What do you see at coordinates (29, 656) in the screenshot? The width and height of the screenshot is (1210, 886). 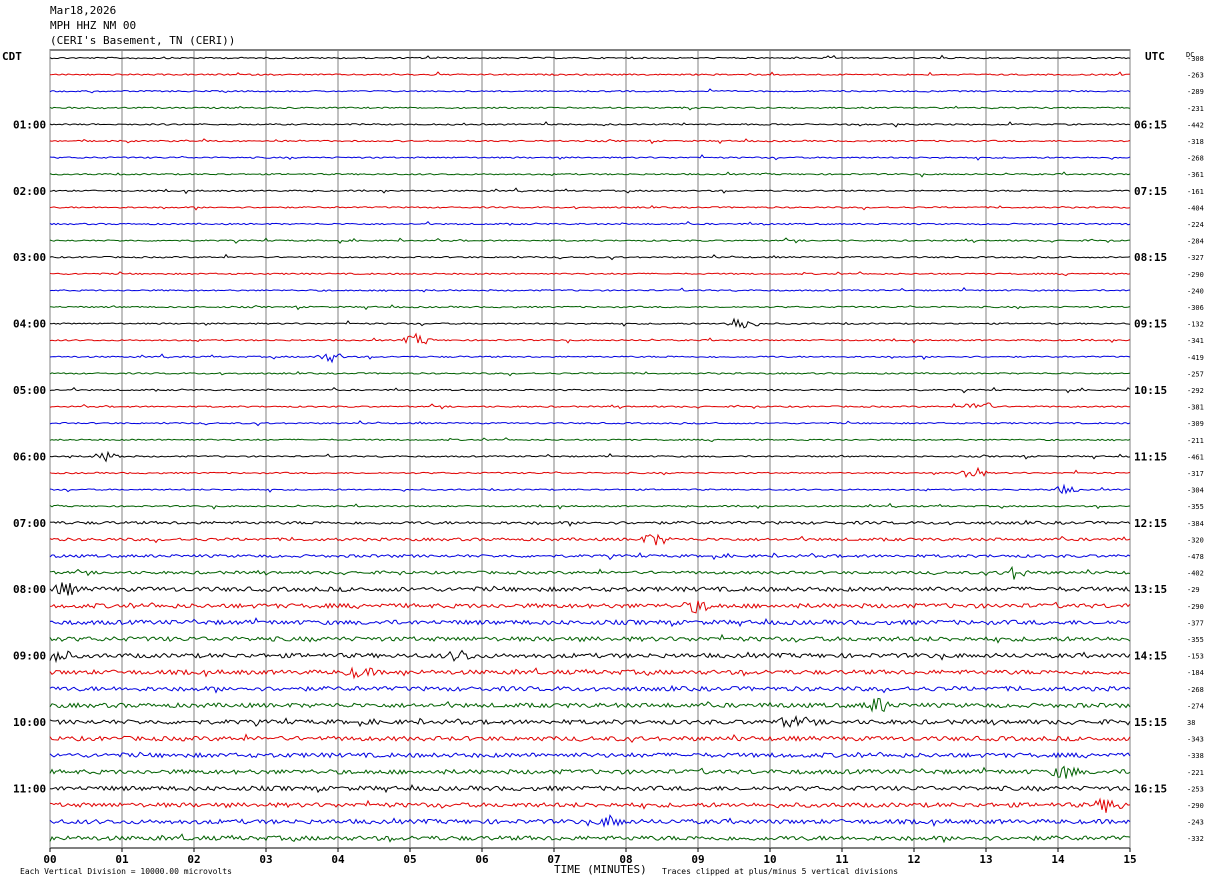 I see `left-hour-label: 09:00` at bounding box center [29, 656].